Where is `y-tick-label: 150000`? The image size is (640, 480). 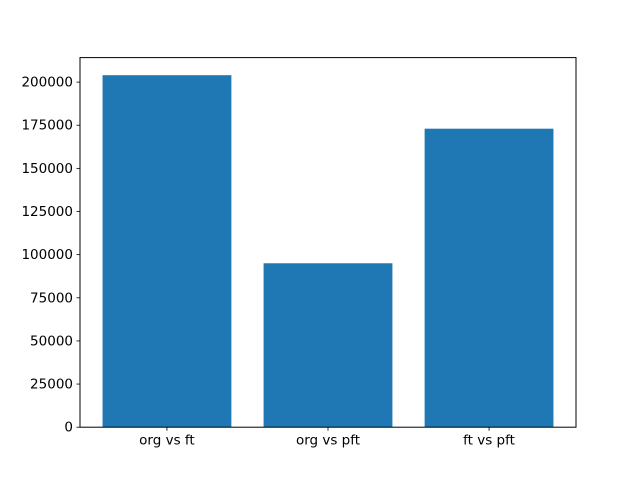
y-tick-label: 150000 is located at coordinates (47, 169).